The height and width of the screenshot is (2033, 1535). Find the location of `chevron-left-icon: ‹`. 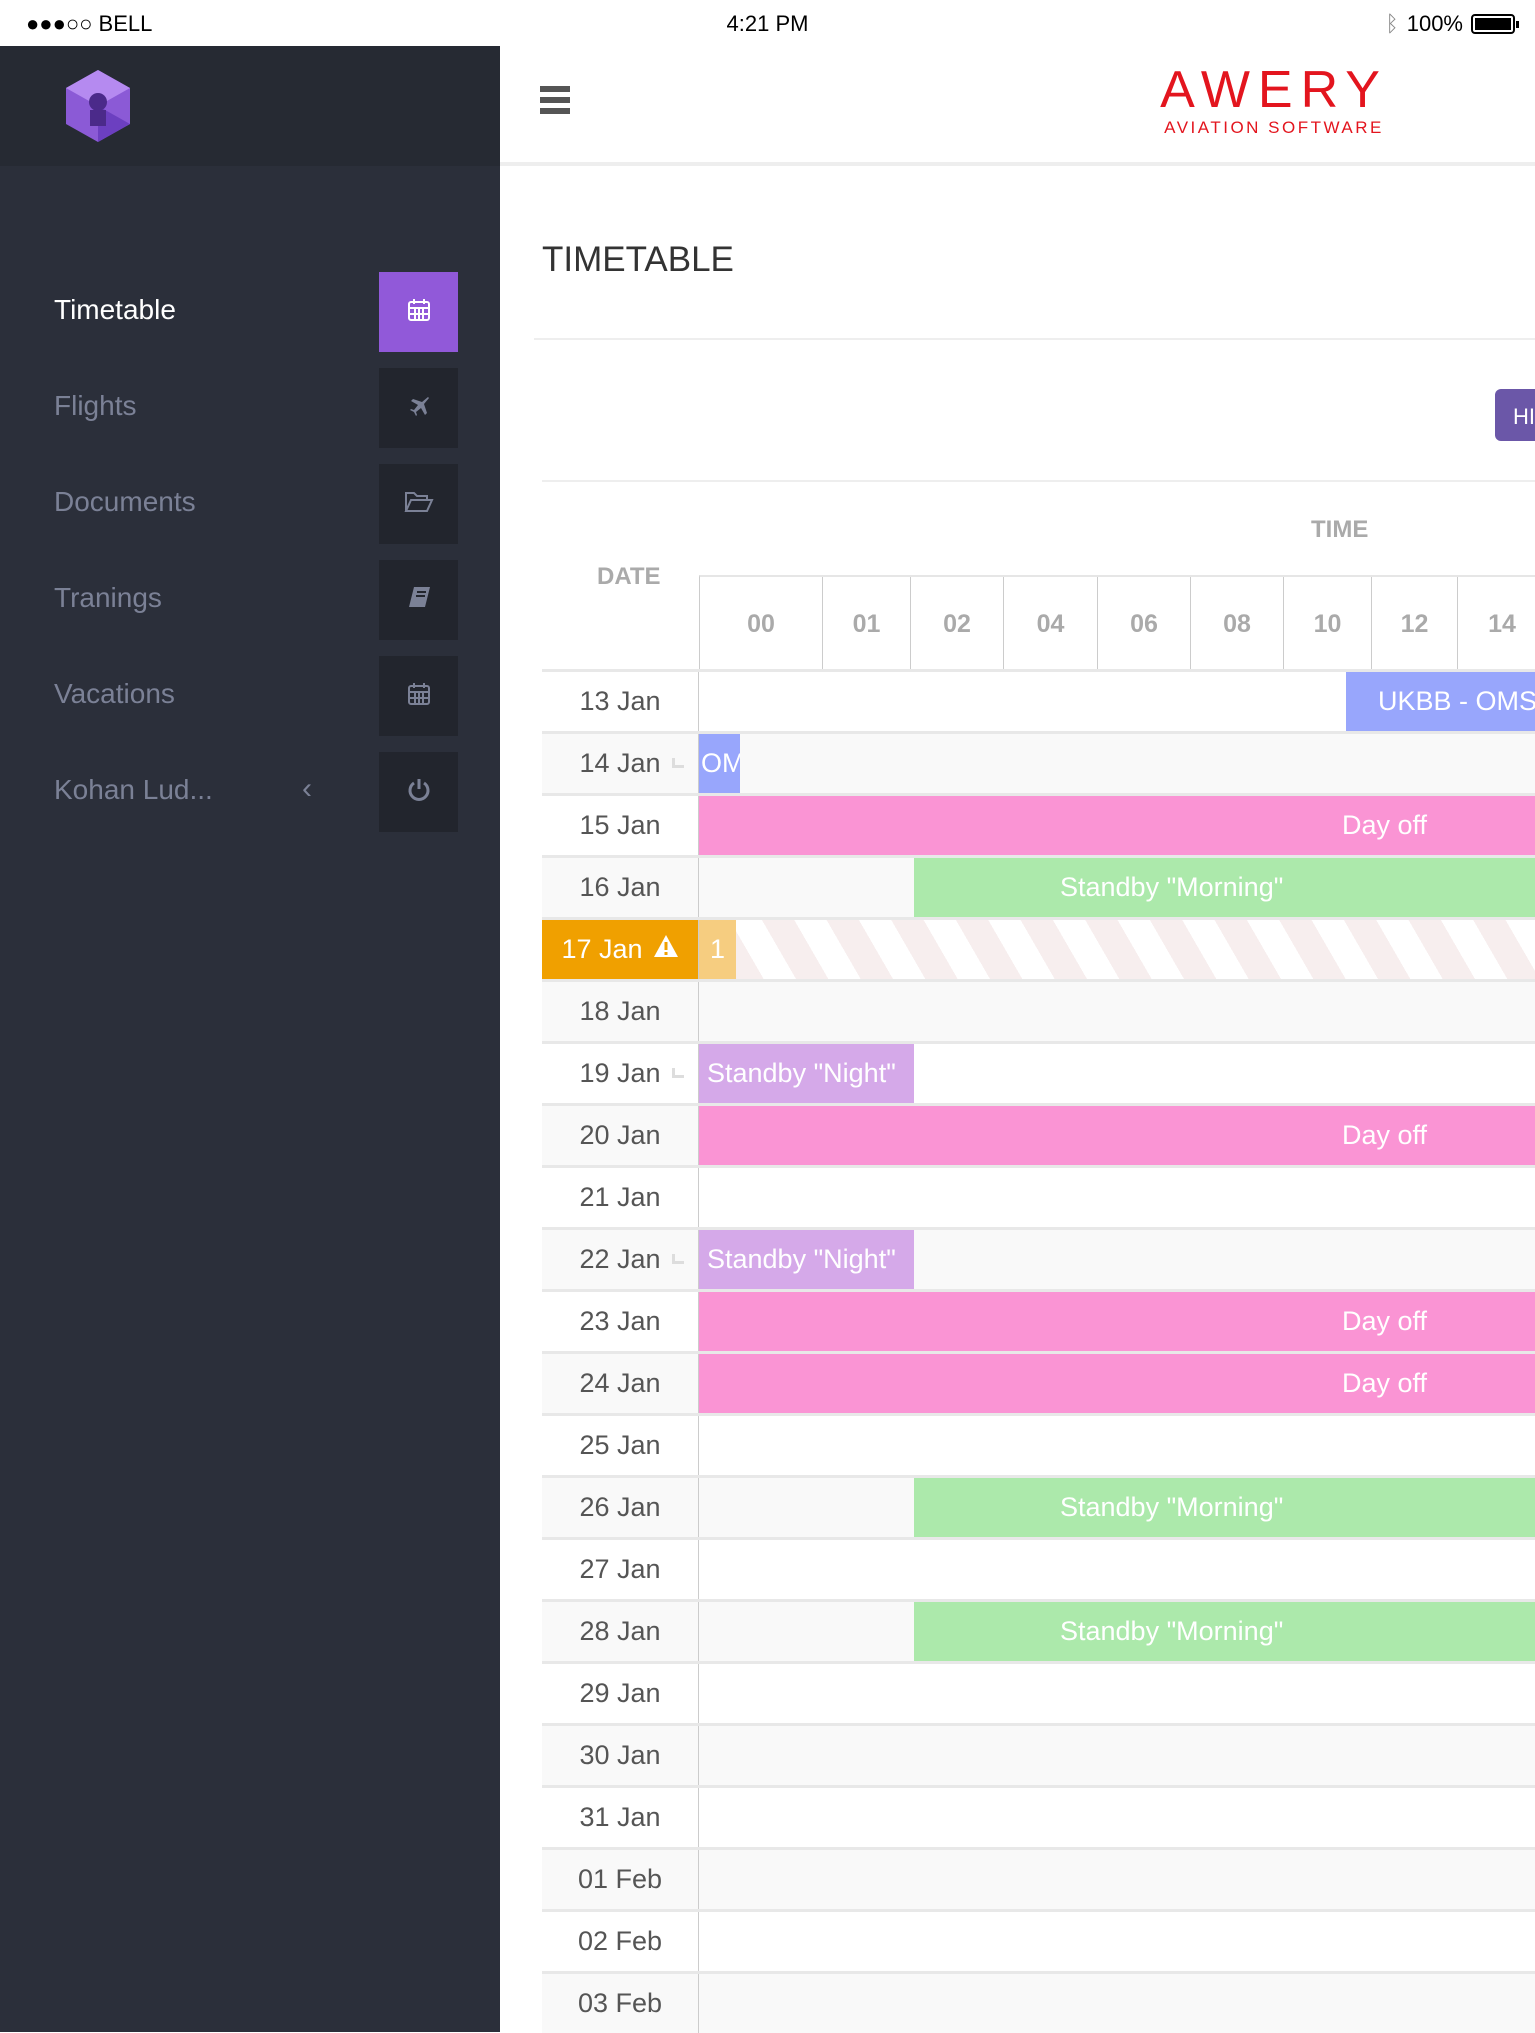

chevron-left-icon: ‹ is located at coordinates (307, 788).